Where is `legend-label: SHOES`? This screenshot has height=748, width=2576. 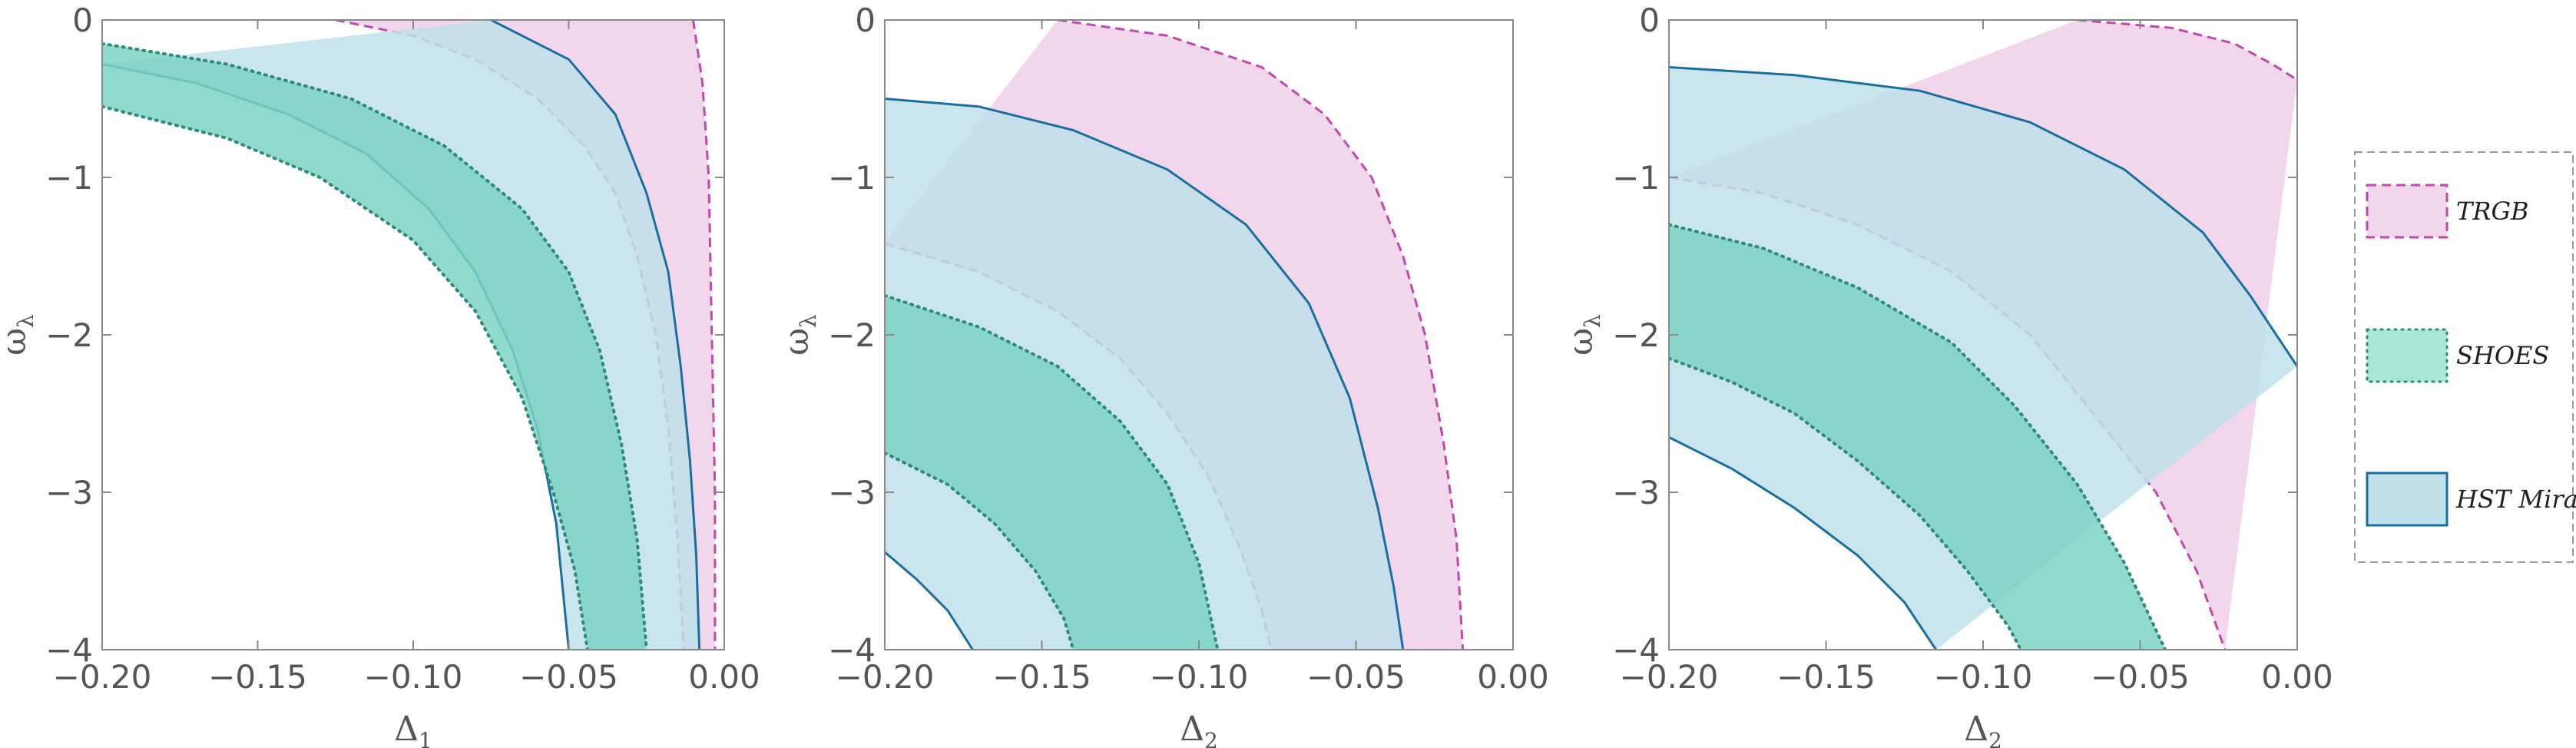 legend-label: SHOES is located at coordinates (2503, 355).